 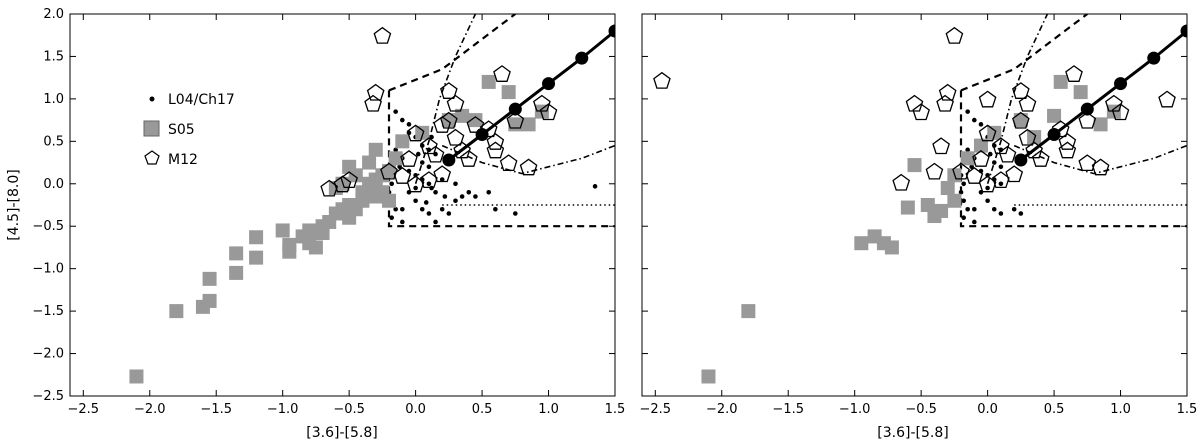 I want to click on y-tick-label: 2.0, so click(x=53, y=14).